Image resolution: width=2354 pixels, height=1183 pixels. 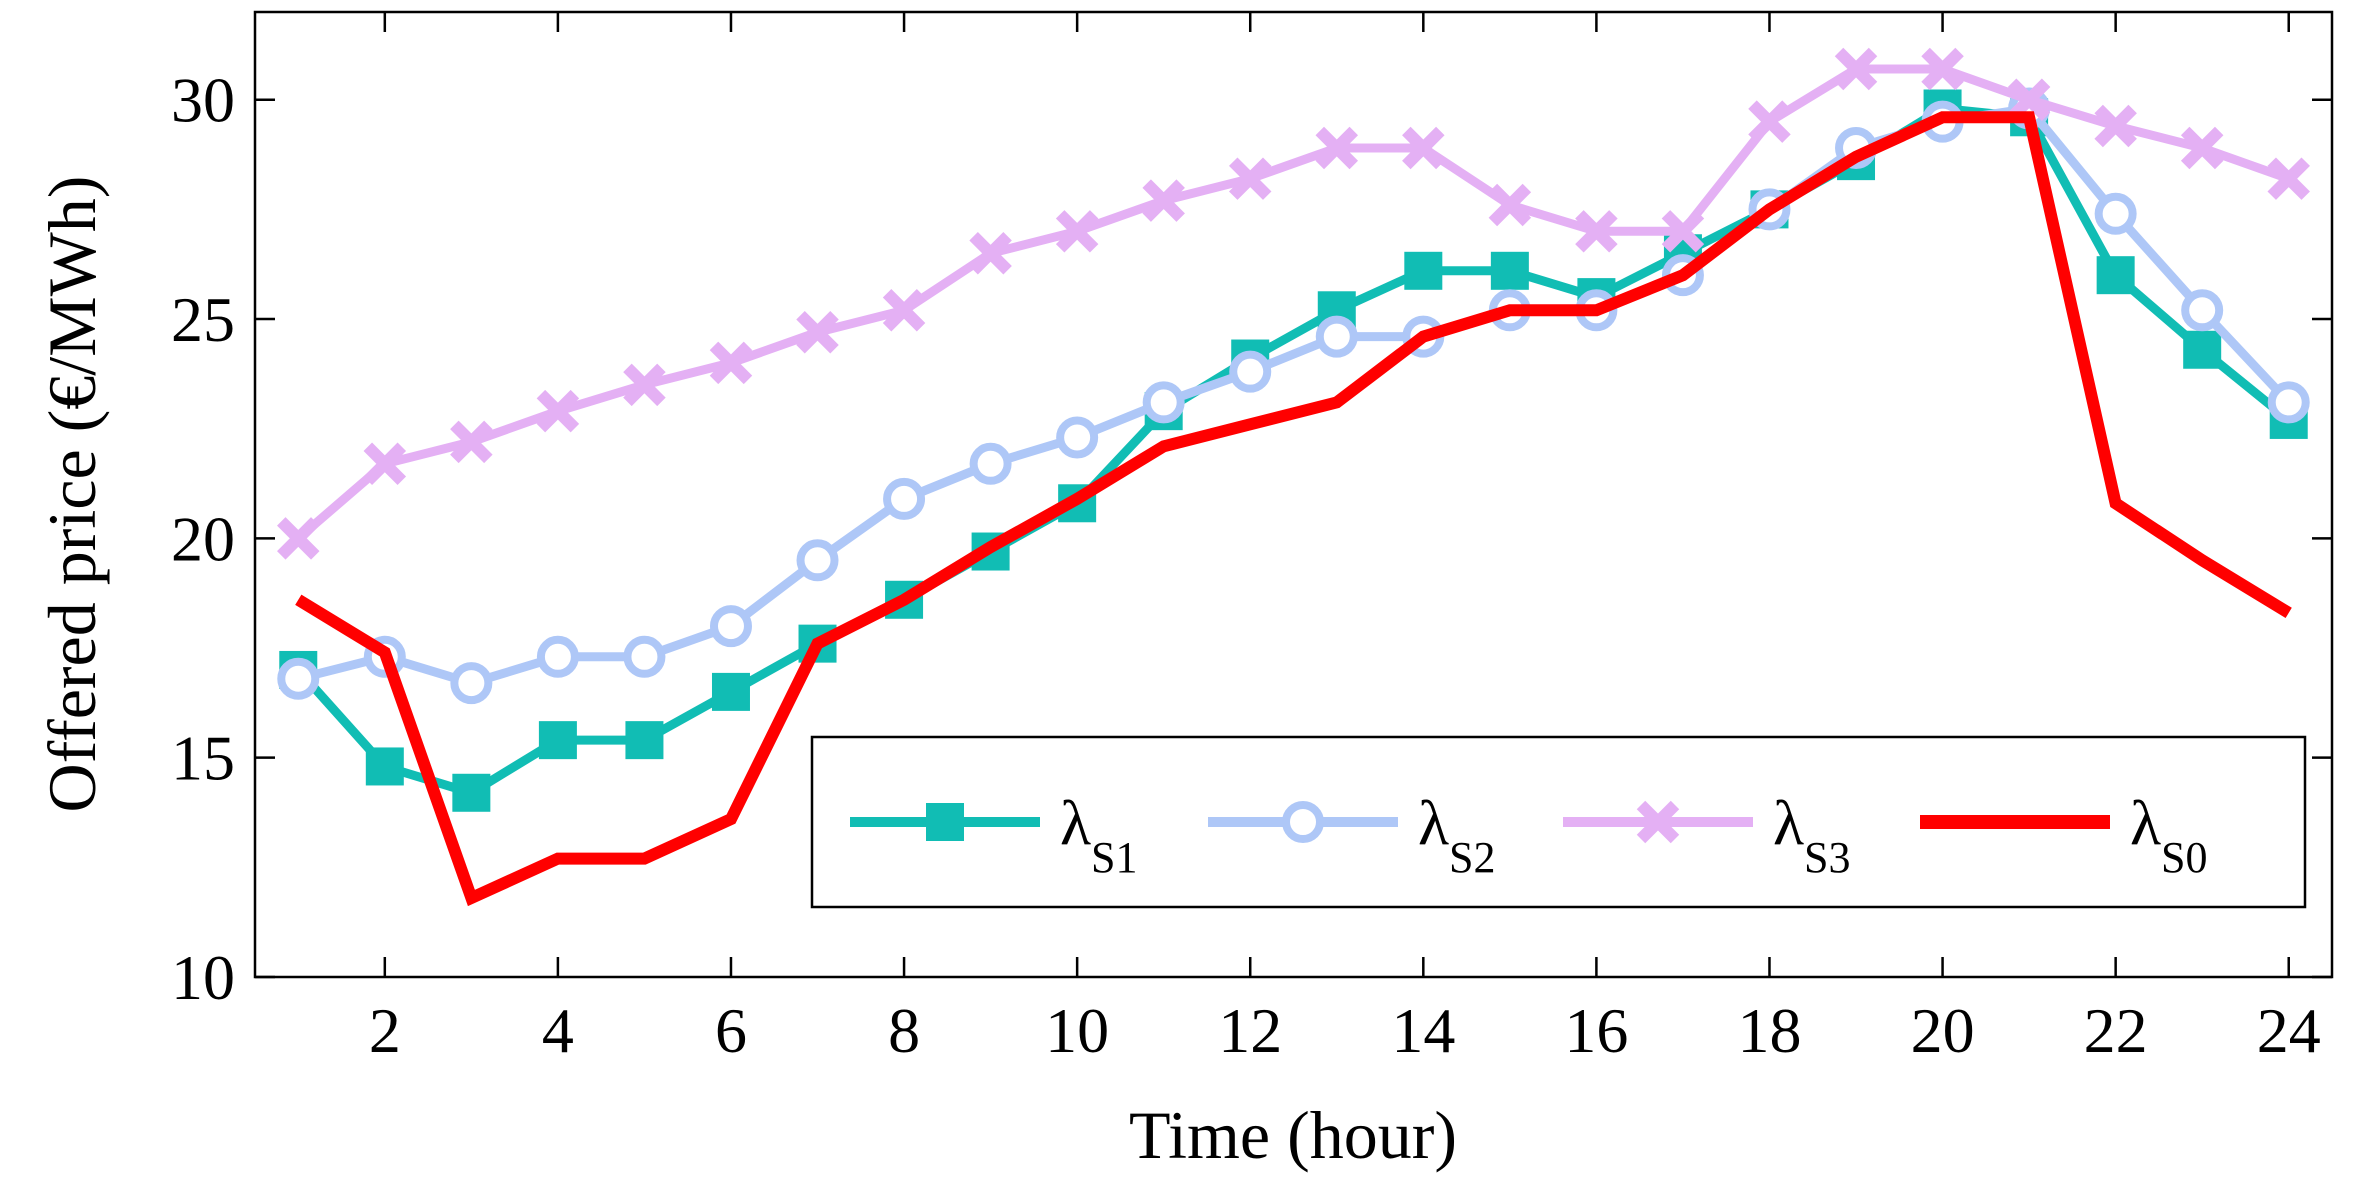 What do you see at coordinates (2064, 834) in the screenshot?
I see `legend-entry-s0: λS0` at bounding box center [2064, 834].